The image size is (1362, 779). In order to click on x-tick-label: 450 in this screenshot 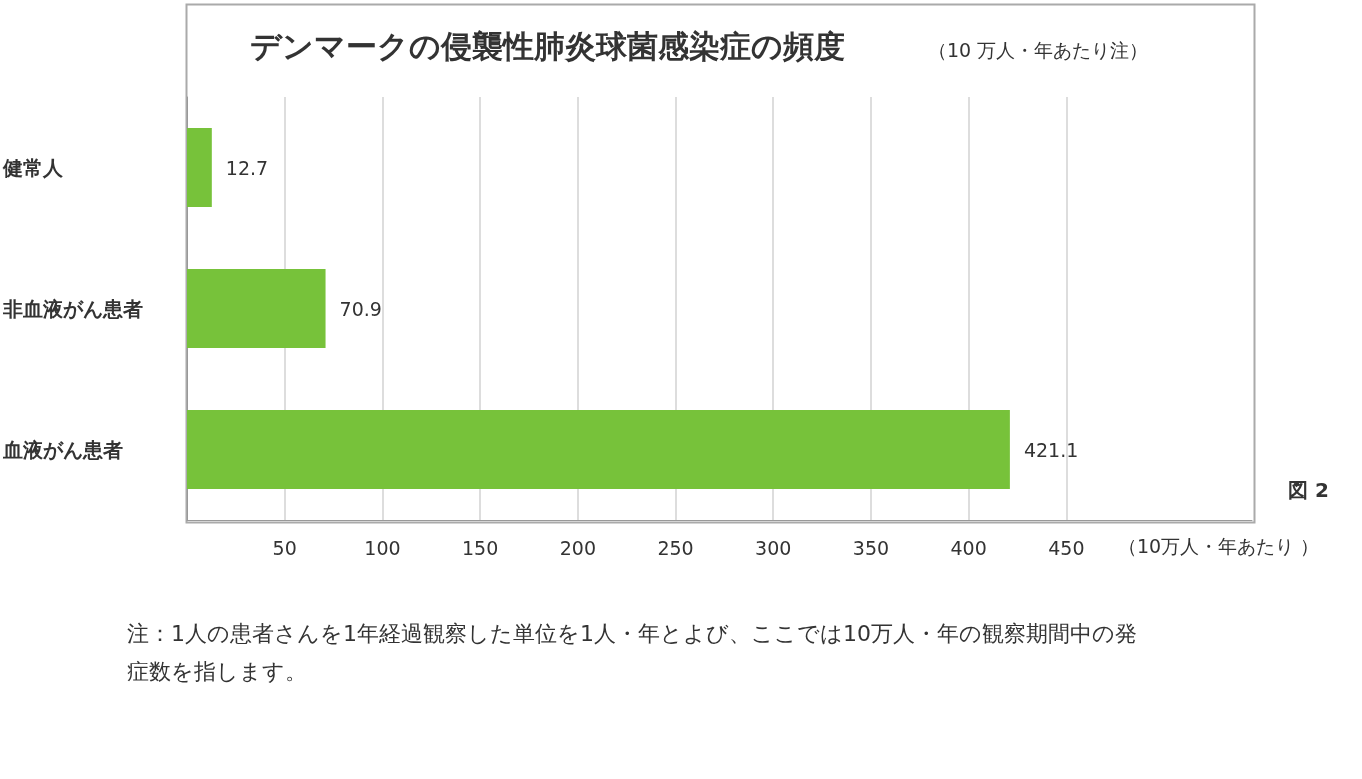, I will do `click(1066, 547)`.